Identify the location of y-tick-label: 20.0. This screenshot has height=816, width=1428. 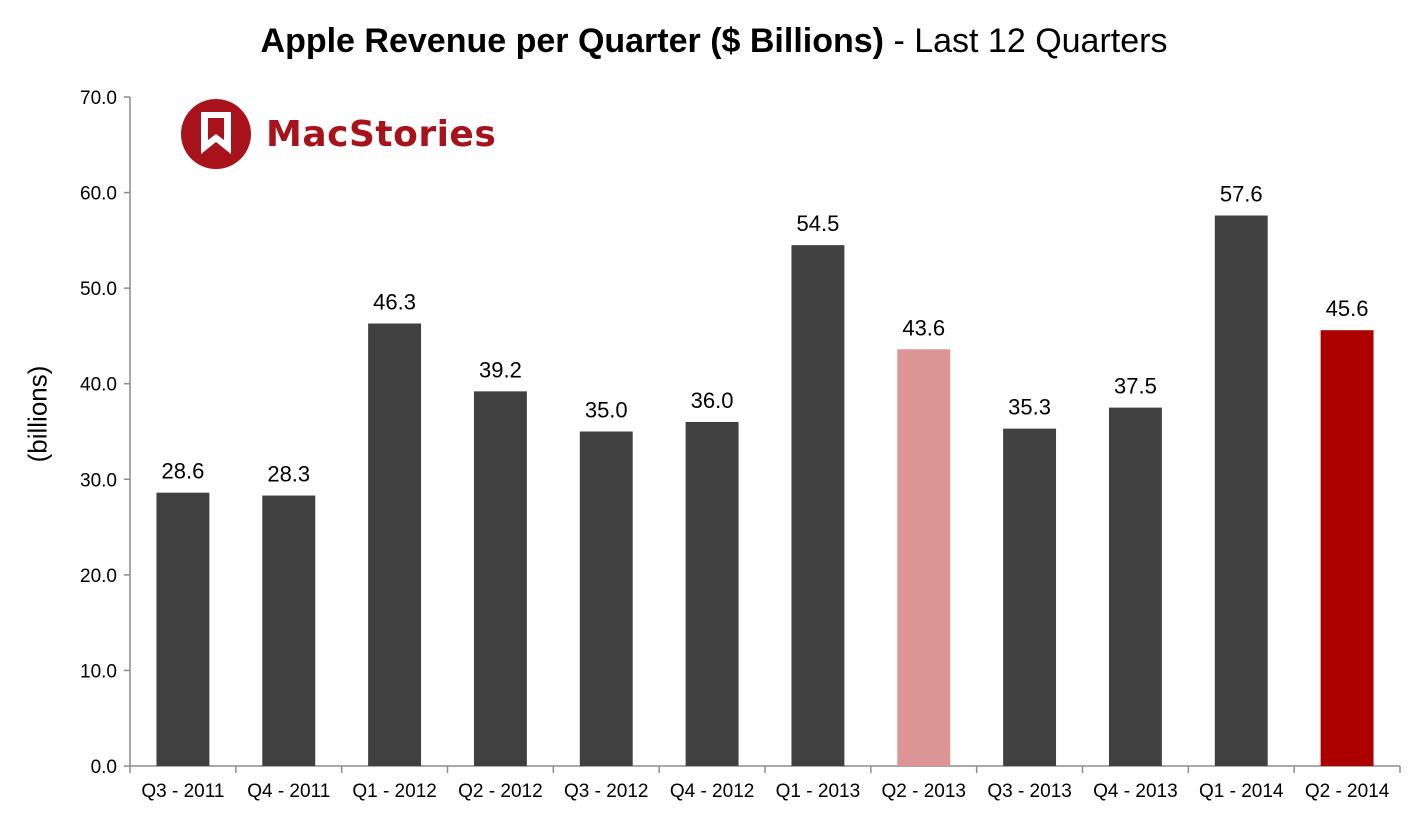
(98, 576).